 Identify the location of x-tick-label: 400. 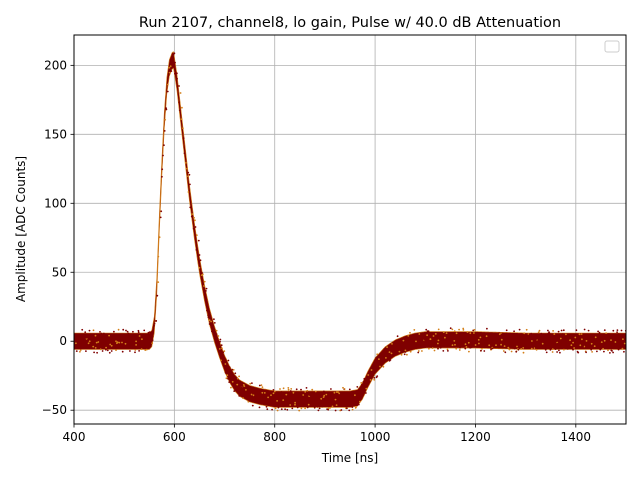
(74, 437).